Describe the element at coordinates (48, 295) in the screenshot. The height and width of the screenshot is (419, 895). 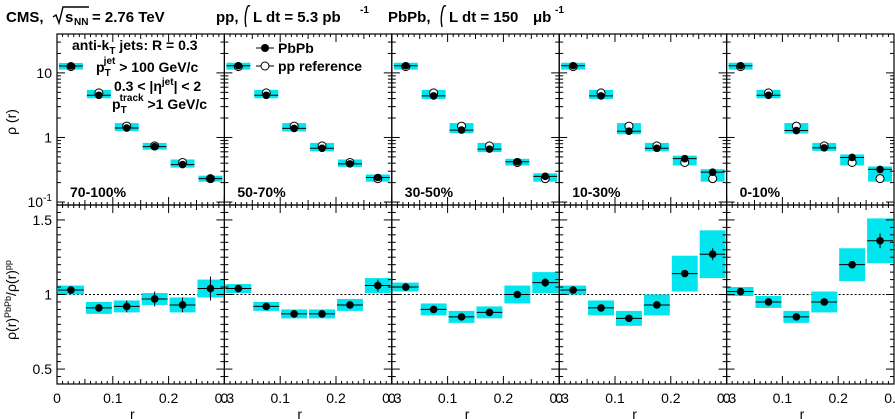
I see `bottom-y-tick-label: 1` at that location.